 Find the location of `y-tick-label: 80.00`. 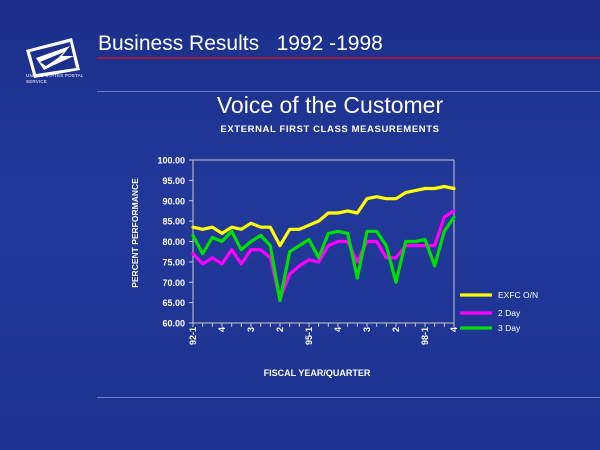

y-tick-label: 80.00 is located at coordinates (173, 242).